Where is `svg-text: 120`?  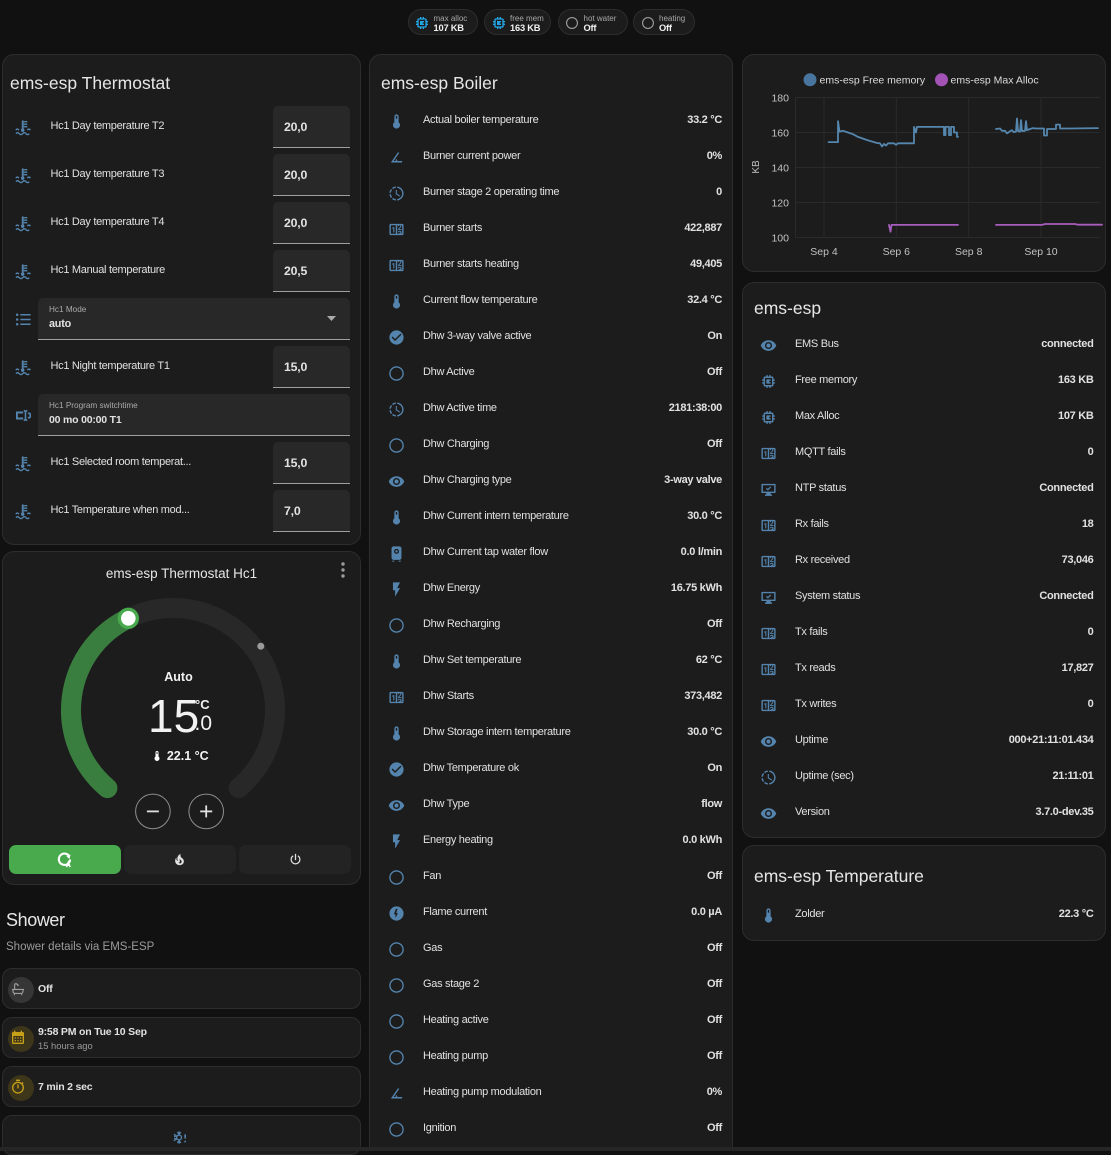 svg-text: 120 is located at coordinates (780, 204).